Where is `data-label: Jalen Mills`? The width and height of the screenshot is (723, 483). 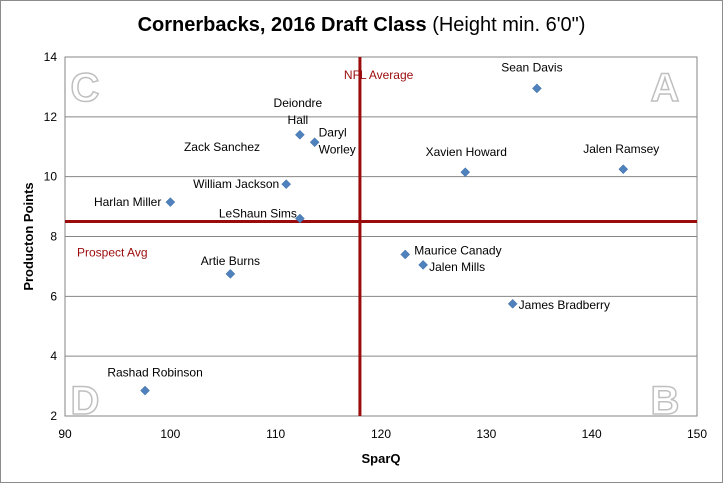 data-label: Jalen Mills is located at coordinates (457, 267).